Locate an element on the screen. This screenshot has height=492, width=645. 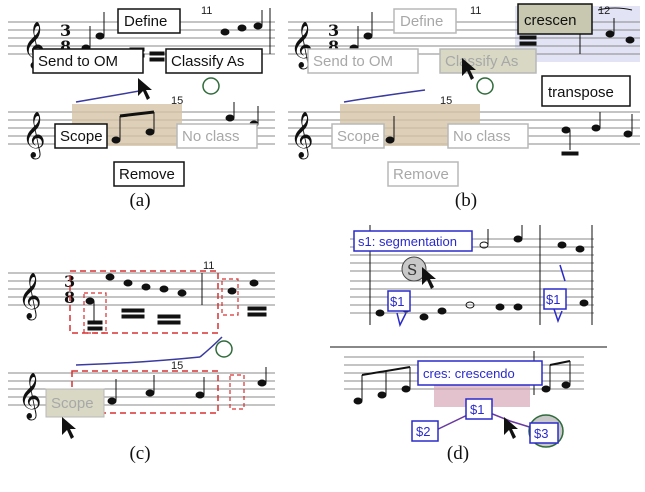
notes-b-bottom is located at coordinates (509, 134).